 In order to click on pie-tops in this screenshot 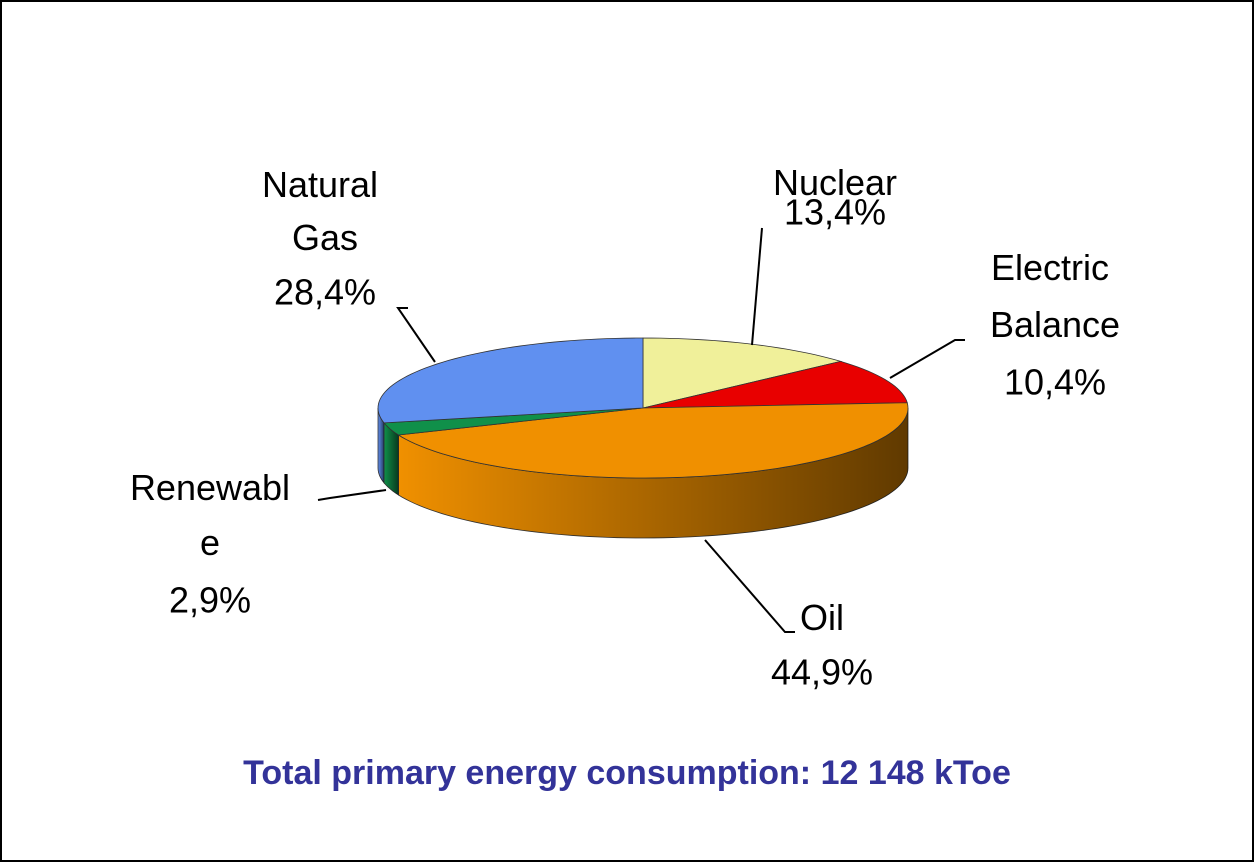, I will do `click(643, 408)`.